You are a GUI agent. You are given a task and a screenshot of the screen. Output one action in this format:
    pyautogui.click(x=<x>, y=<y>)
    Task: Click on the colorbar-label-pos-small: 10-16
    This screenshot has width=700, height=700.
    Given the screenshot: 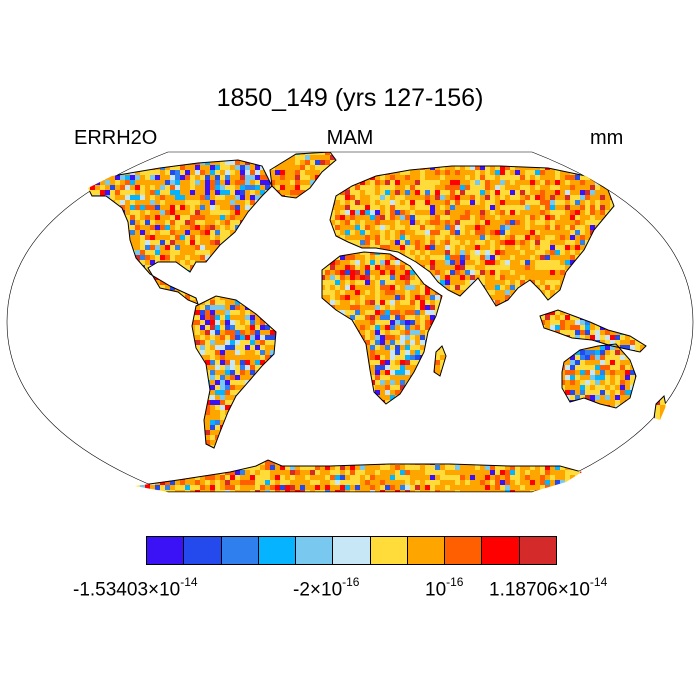 What is the action you would take?
    pyautogui.click(x=444, y=588)
    